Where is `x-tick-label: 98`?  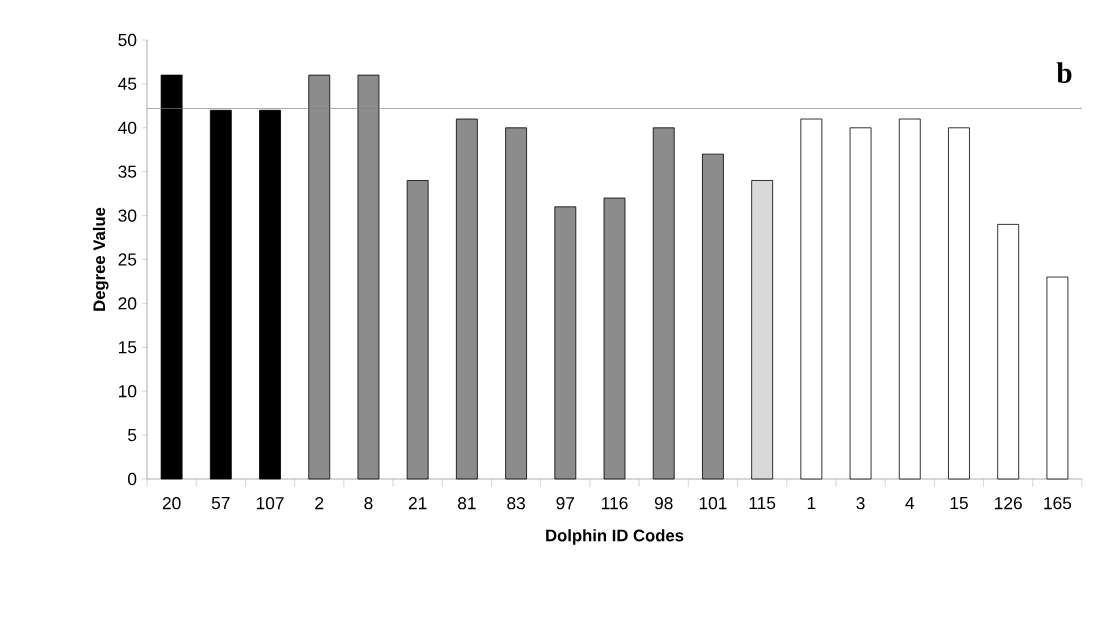 x-tick-label: 98 is located at coordinates (663, 503).